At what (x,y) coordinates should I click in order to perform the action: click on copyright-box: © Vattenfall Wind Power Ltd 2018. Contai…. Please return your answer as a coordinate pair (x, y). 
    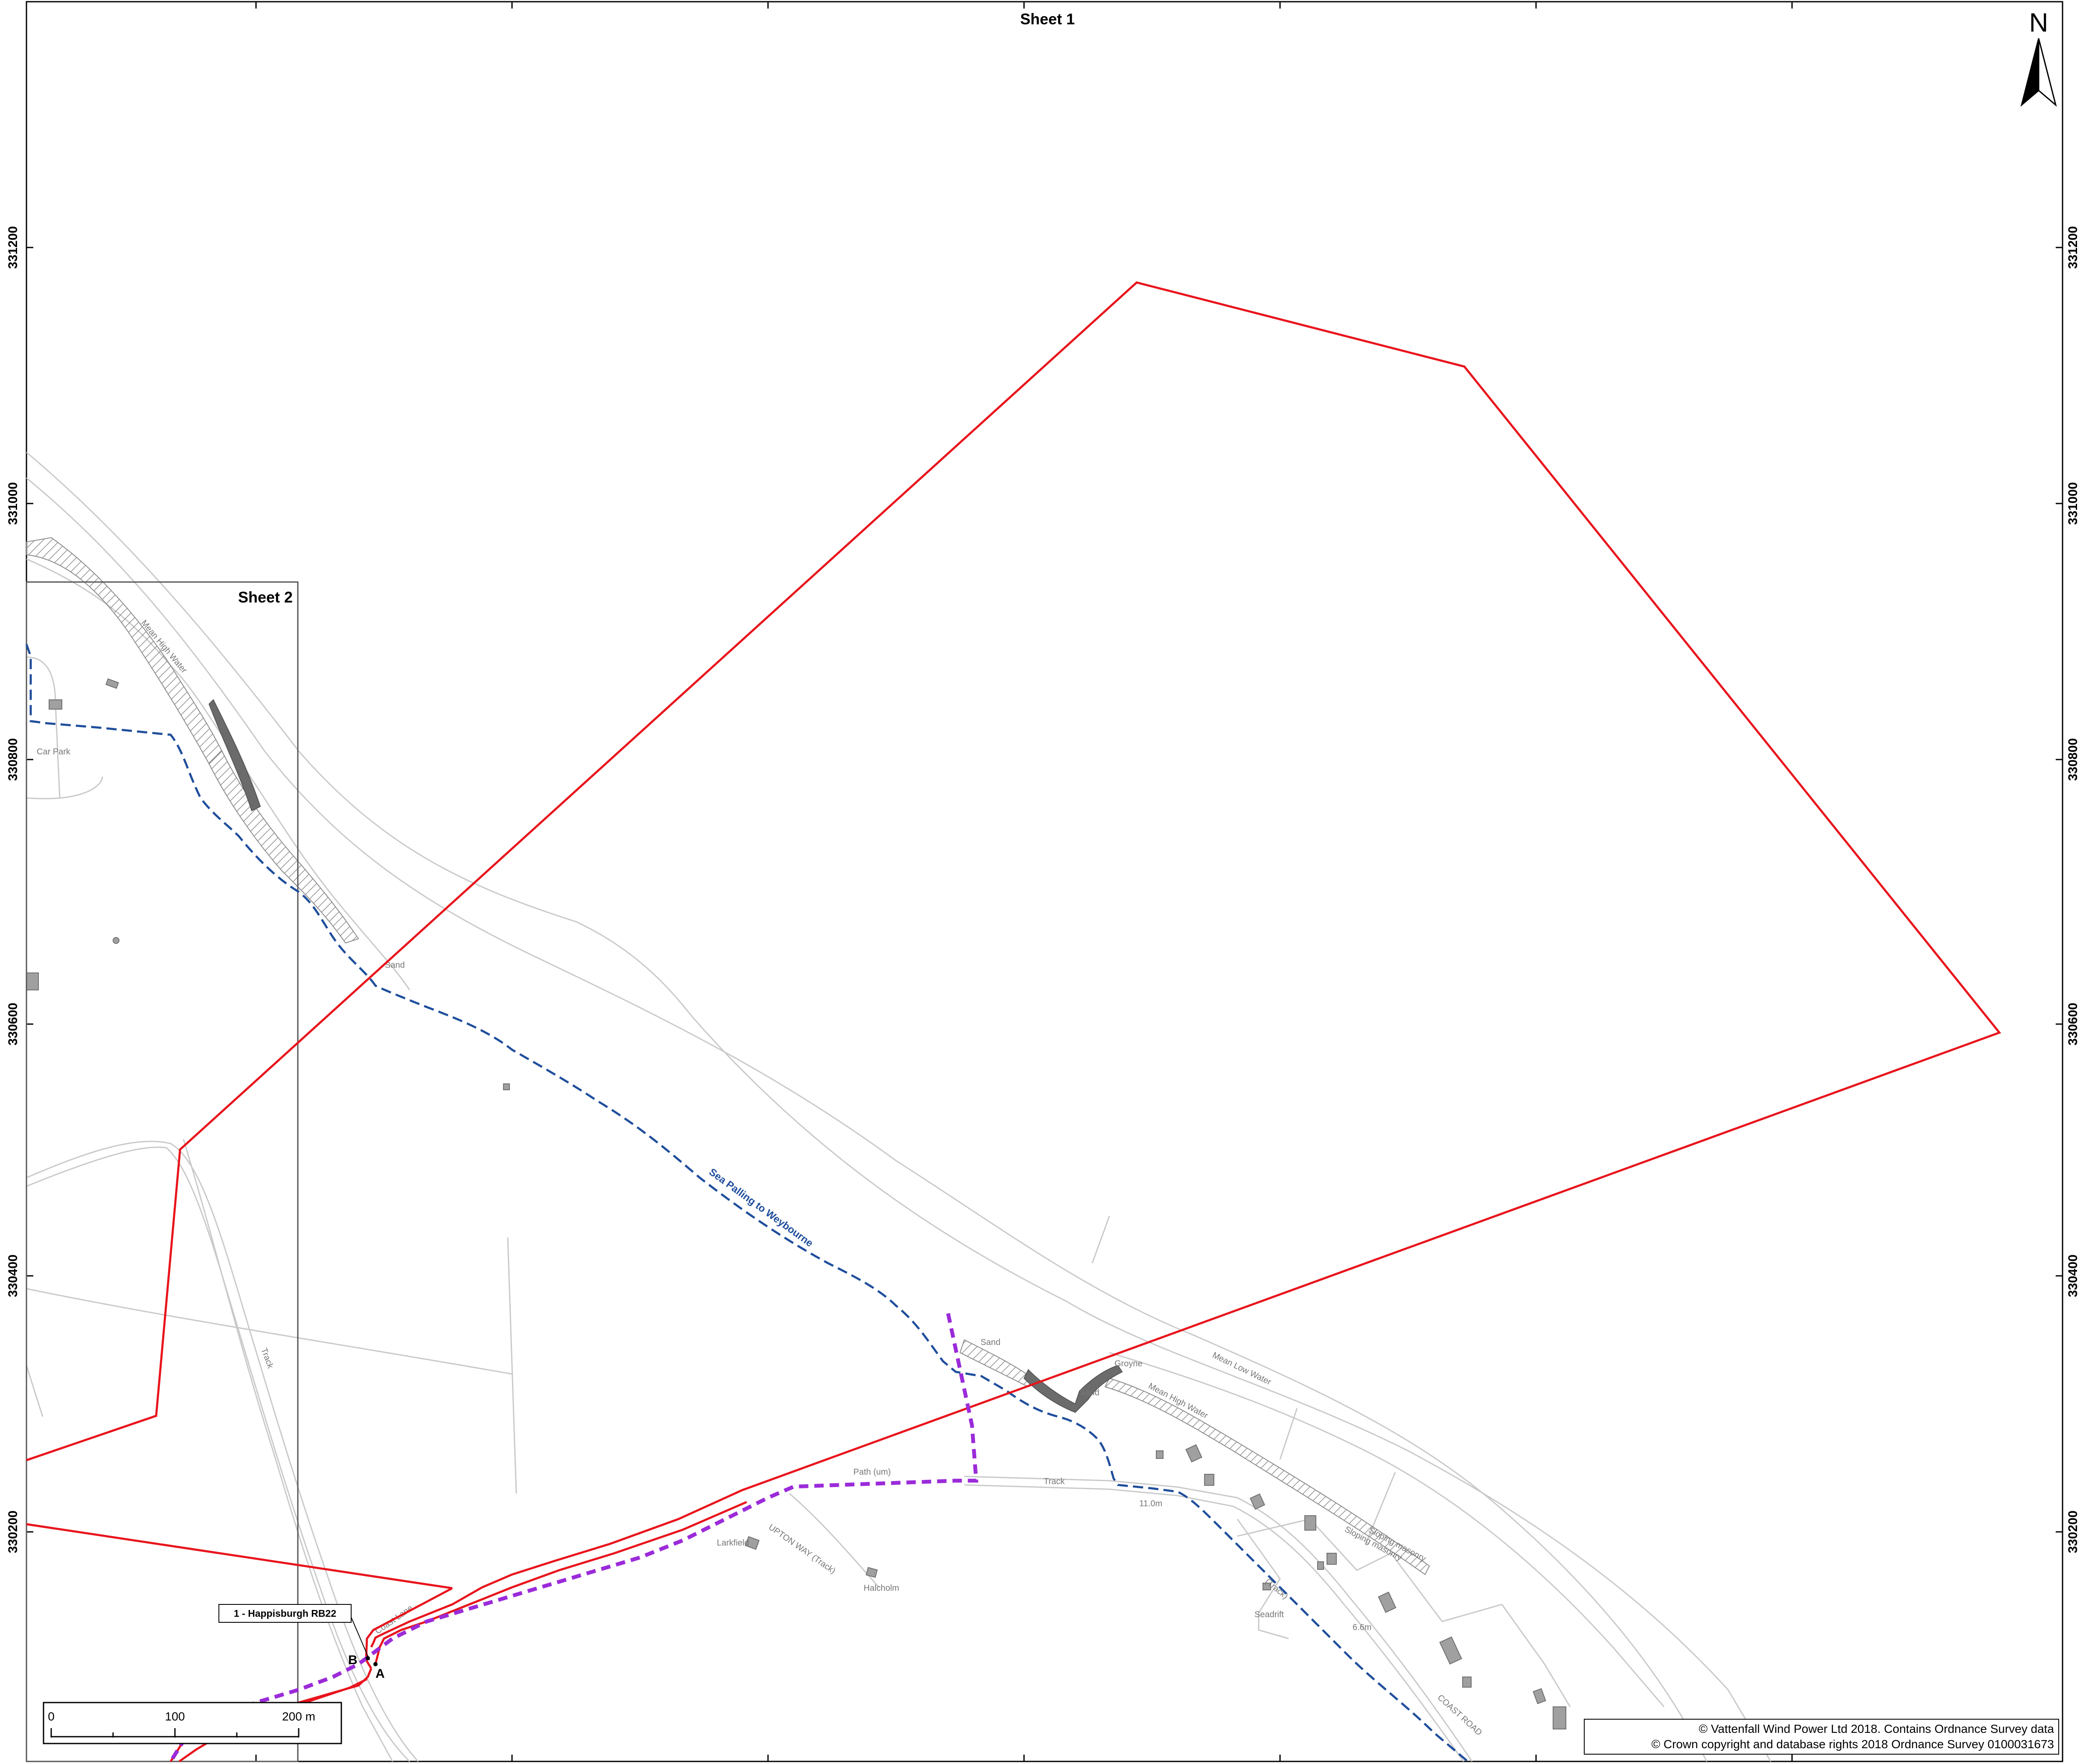
    Looking at the image, I should click on (1821, 1737).